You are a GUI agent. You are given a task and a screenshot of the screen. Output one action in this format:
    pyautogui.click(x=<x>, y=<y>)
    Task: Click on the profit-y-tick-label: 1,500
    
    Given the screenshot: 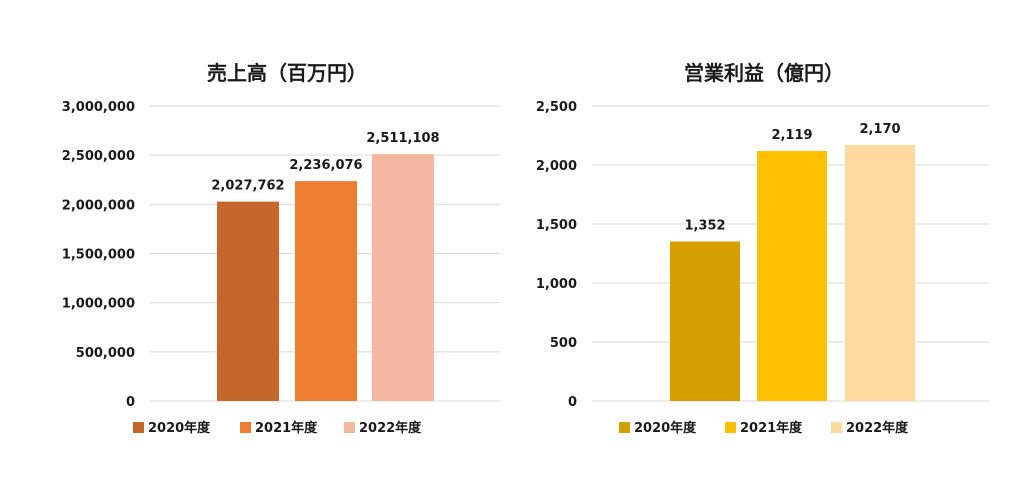 What is the action you would take?
    pyautogui.click(x=556, y=225)
    